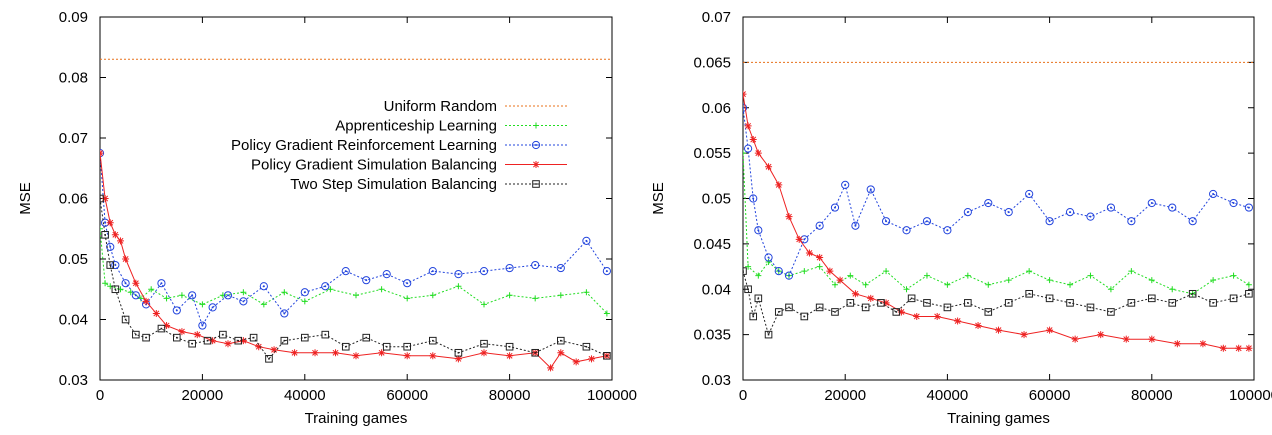 Image resolution: width=1272 pixels, height=435 pixels. Describe the element at coordinates (407, 395) in the screenshot. I see `x-tick-label: 60000` at that location.